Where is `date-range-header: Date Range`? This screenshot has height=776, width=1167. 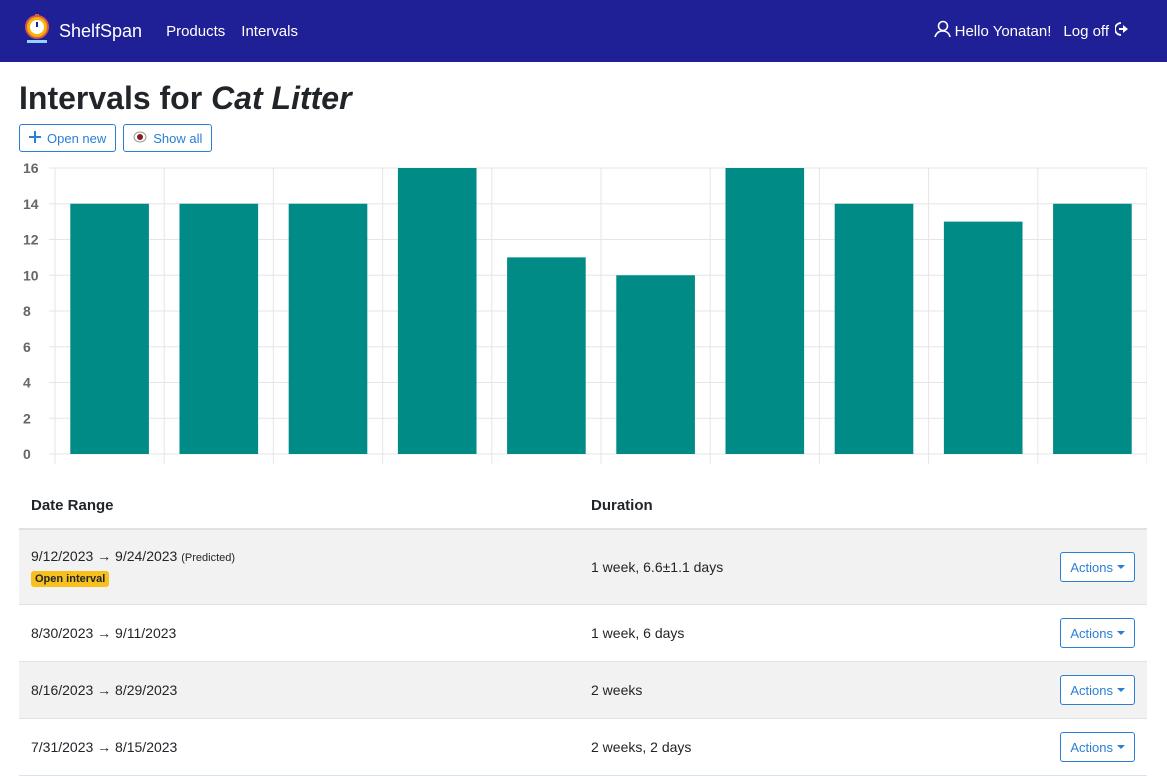 date-range-header: Date Range is located at coordinates (299, 506).